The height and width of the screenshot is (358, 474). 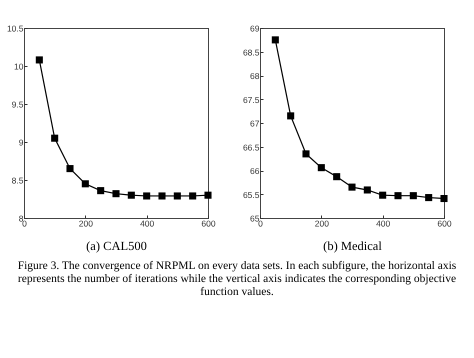 What do you see at coordinates (237, 279) in the screenshot?
I see `caption: Figure 3. The convergence of NRPML on every data sets. In each subfigure, the horizontal axis represents the number of iterations while the vertical axis indicates the corresponding objective function values.` at bounding box center [237, 279].